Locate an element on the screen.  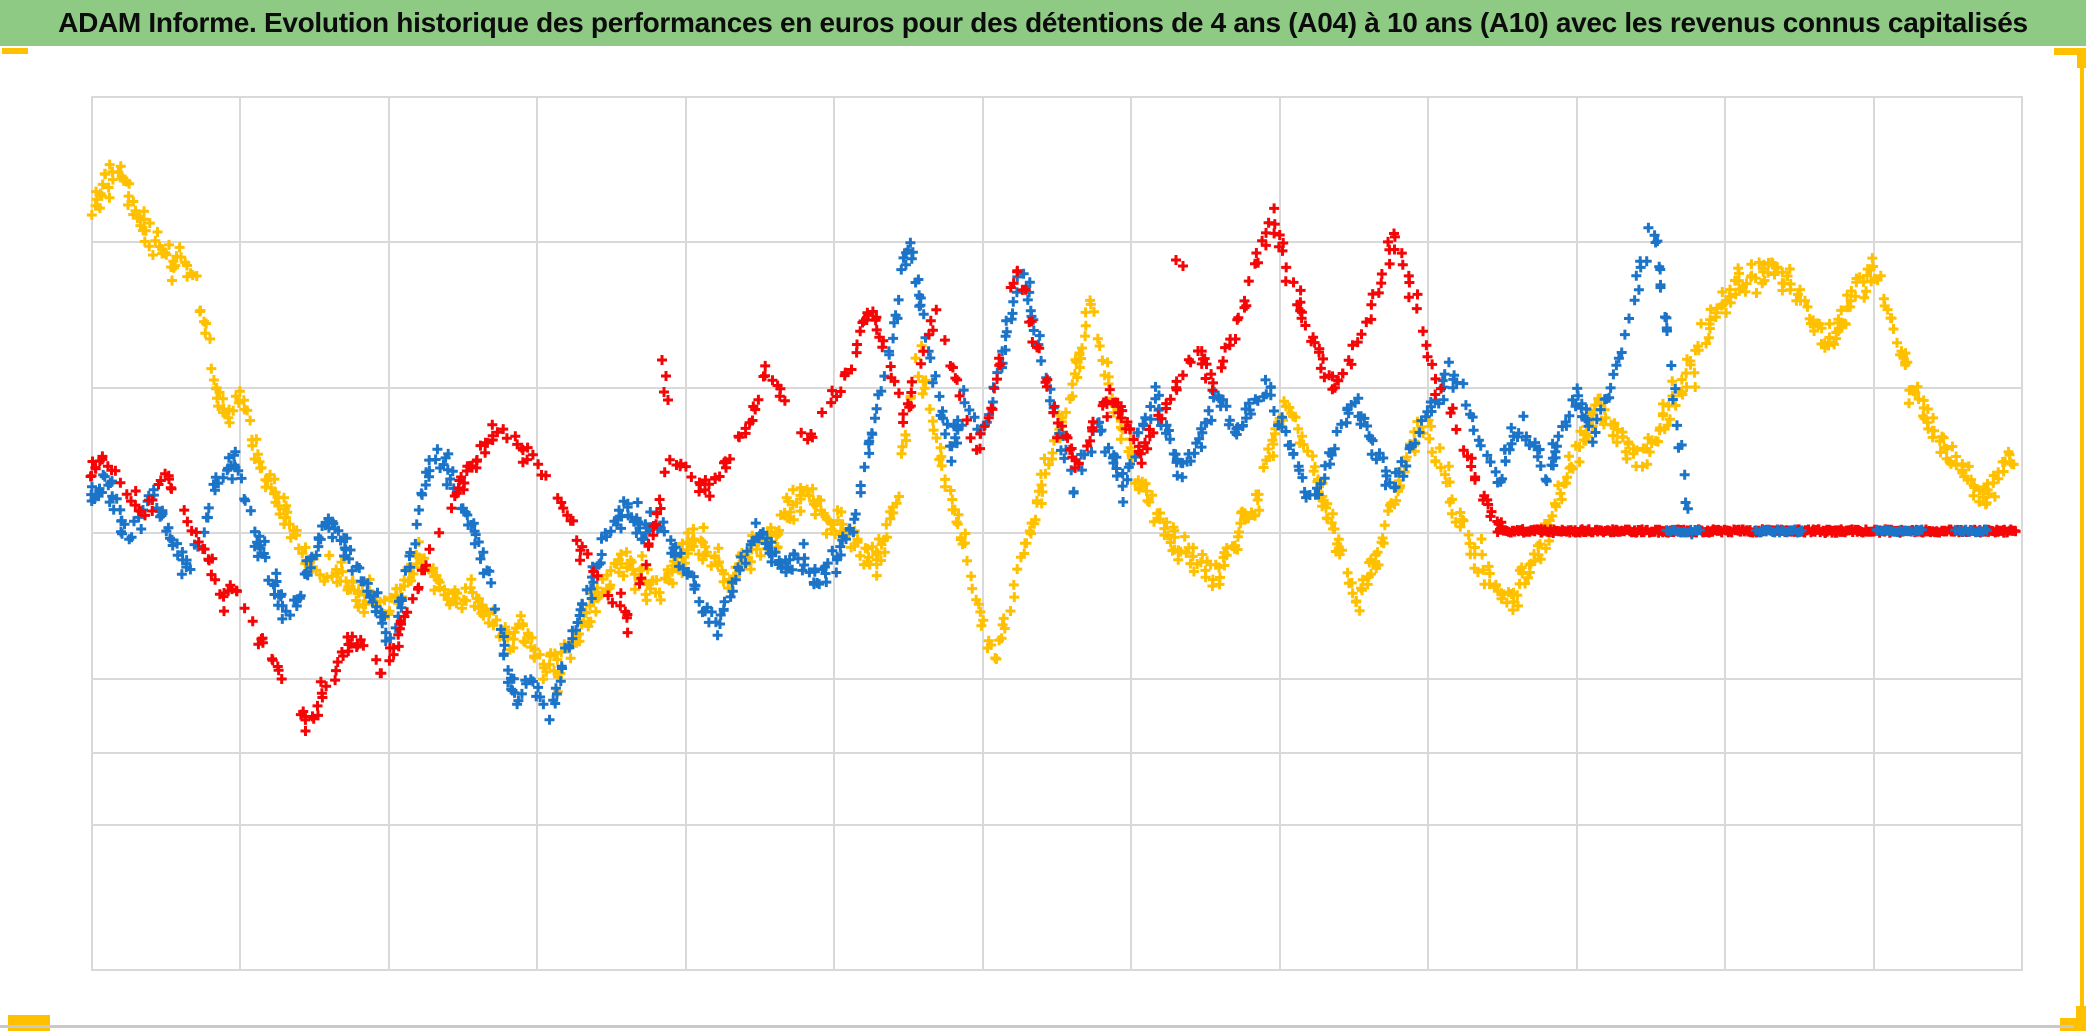
bottom-divider-line is located at coordinates (1037, 1026).